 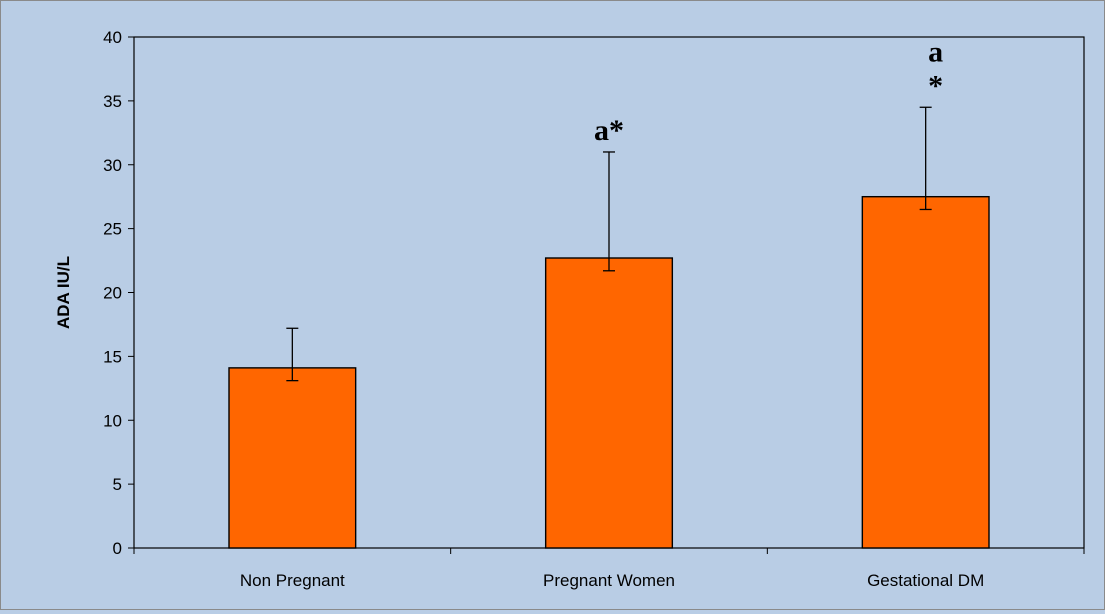 I want to click on y-tick-label: 5, so click(x=117, y=484).